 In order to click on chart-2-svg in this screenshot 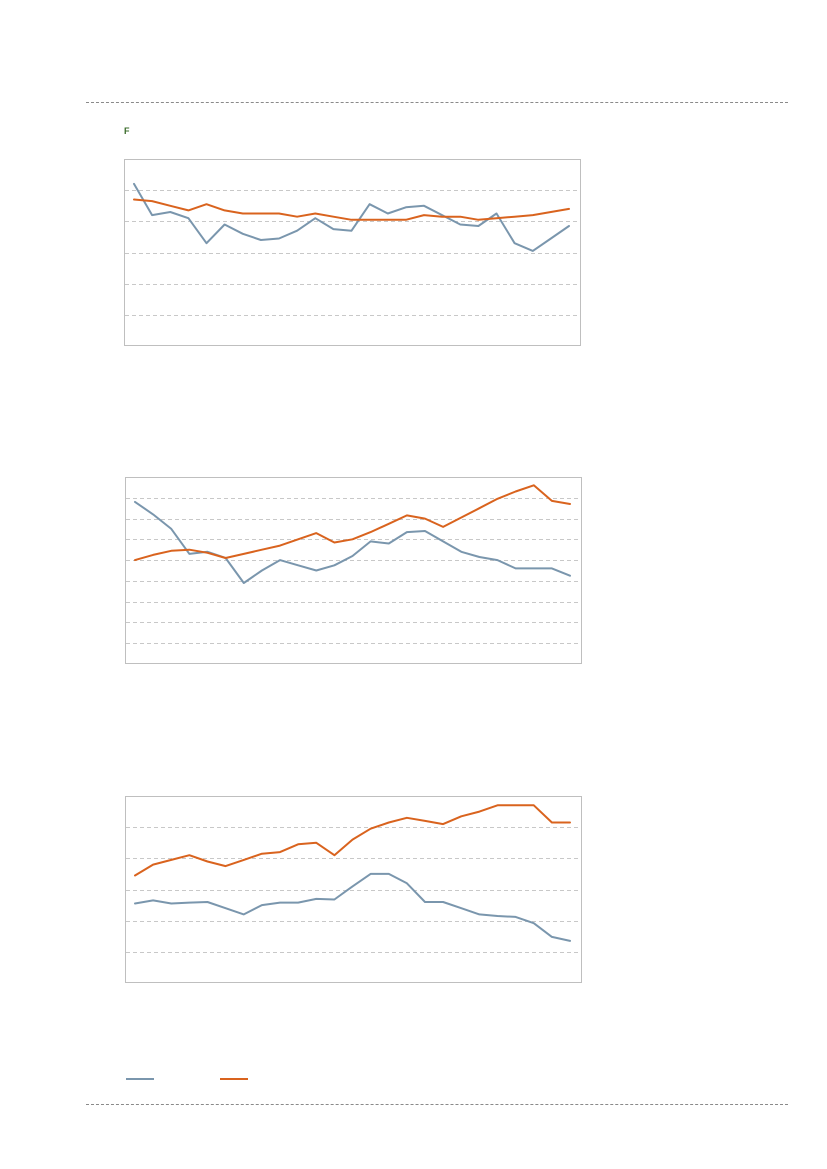, I will do `click(353, 570)`.